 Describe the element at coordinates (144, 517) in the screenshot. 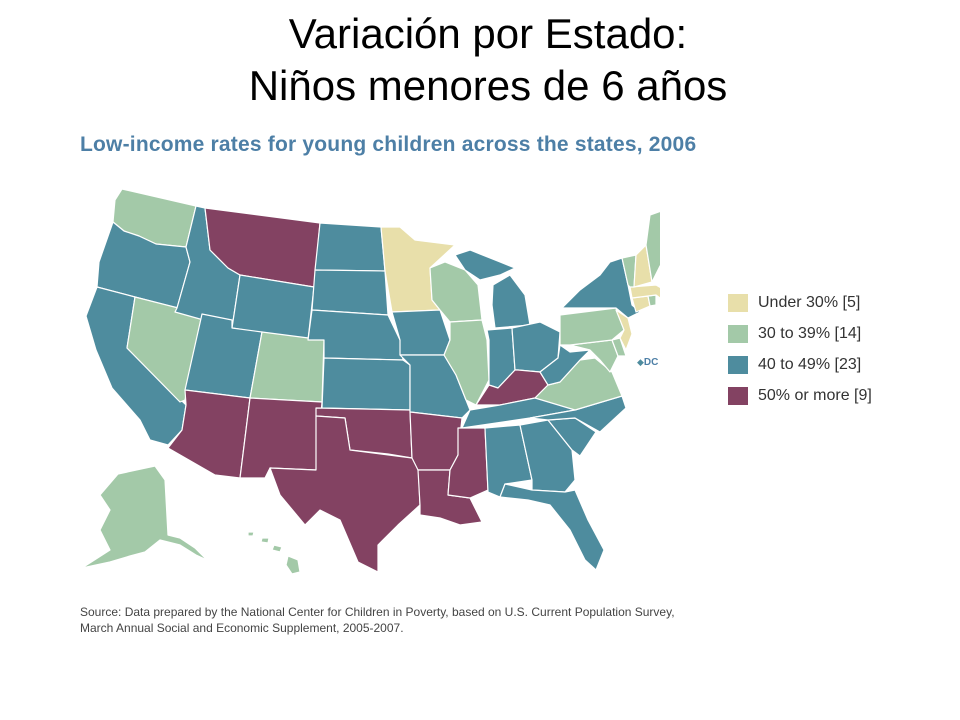

I see `state-ak` at that location.